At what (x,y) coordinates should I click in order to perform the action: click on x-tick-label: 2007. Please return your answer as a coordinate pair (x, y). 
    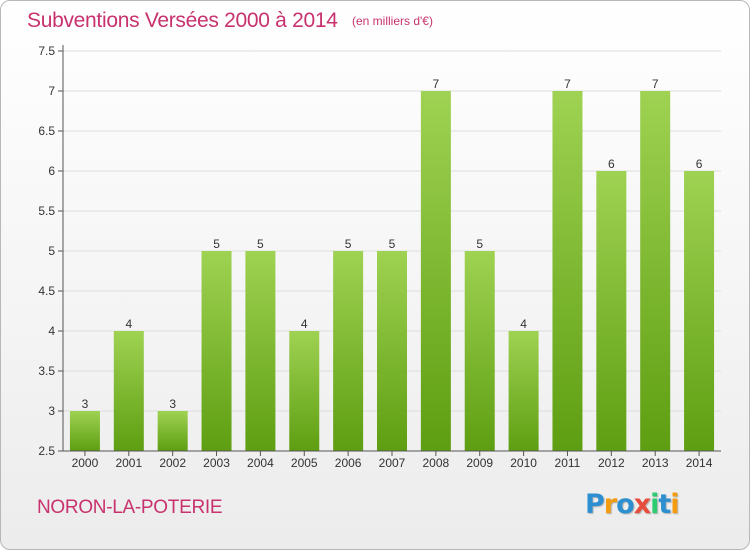
    Looking at the image, I should click on (392, 463).